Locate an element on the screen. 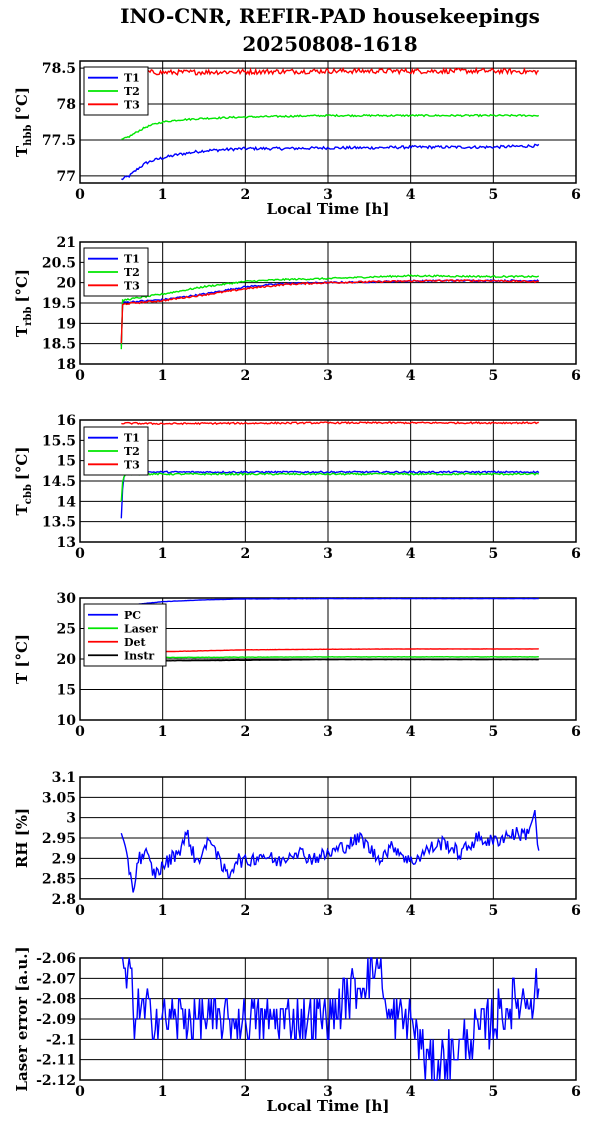  y-tick-label: 15 is located at coordinates (66, 691).